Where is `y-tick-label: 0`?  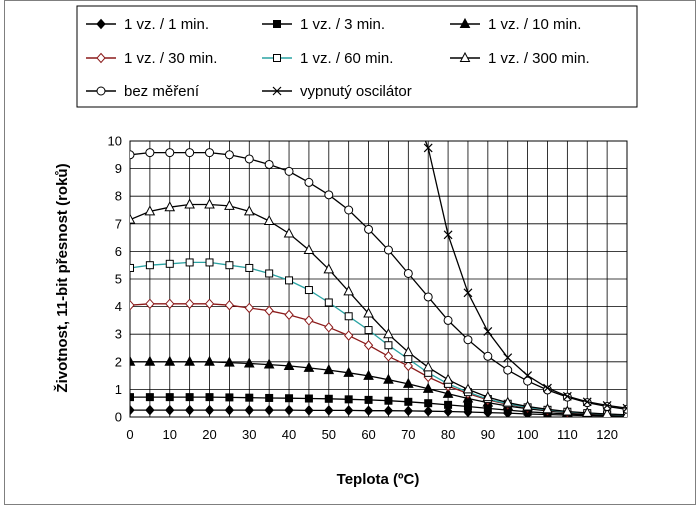
y-tick-label: 0 is located at coordinates (118, 417).